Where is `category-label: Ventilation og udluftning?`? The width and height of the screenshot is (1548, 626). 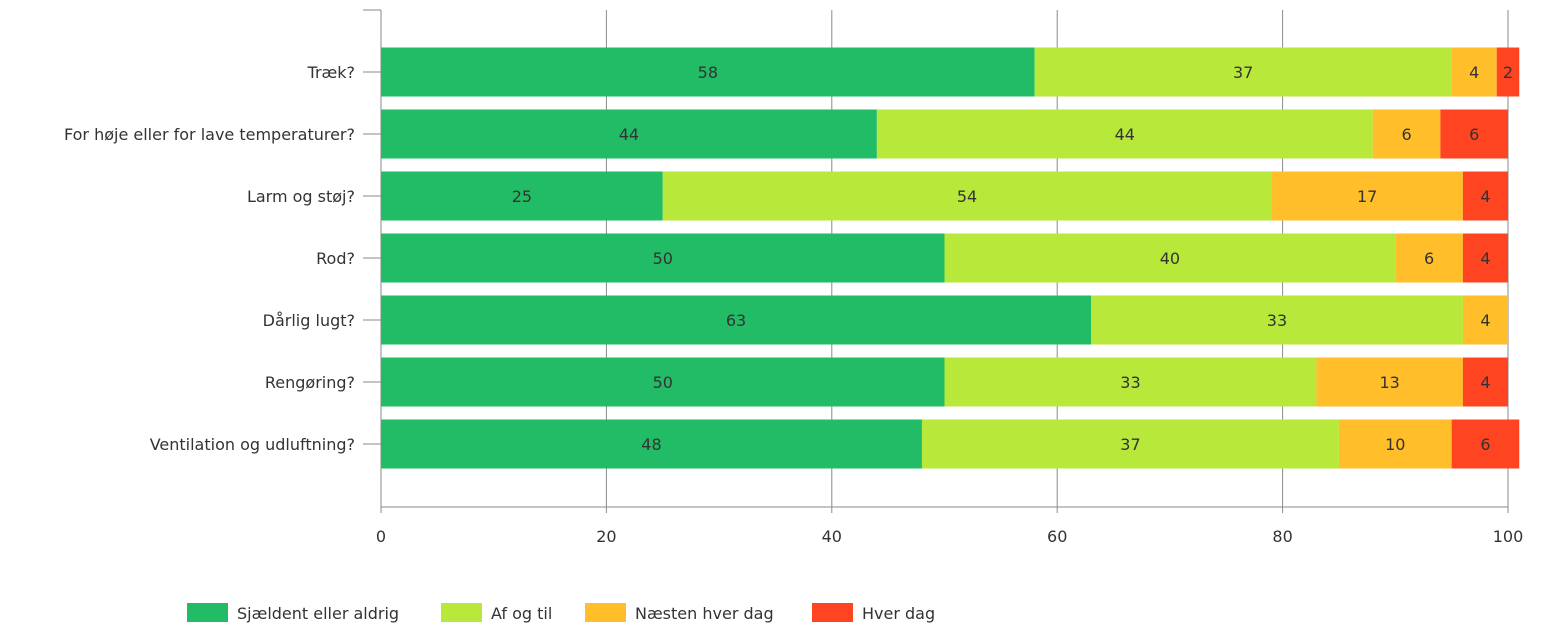 category-label: Ventilation og udluftning? is located at coordinates (252, 444).